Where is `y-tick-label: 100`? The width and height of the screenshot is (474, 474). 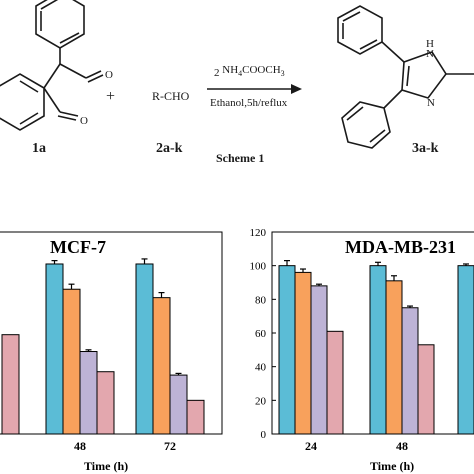
y-tick-label: 100 is located at coordinates (258, 267).